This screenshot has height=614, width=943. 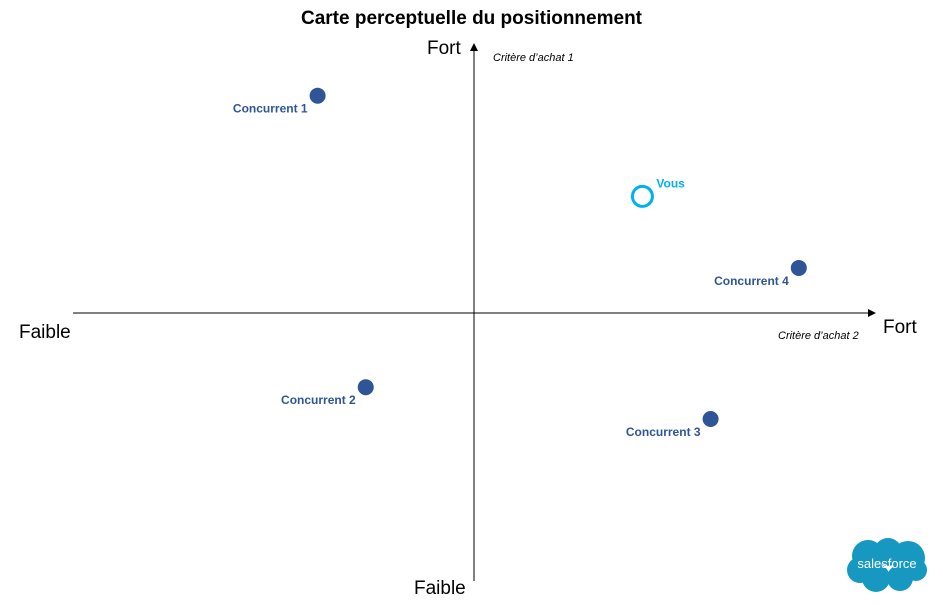 What do you see at coordinates (45, 332) in the screenshot?
I see `x-low-label: Faible` at bounding box center [45, 332].